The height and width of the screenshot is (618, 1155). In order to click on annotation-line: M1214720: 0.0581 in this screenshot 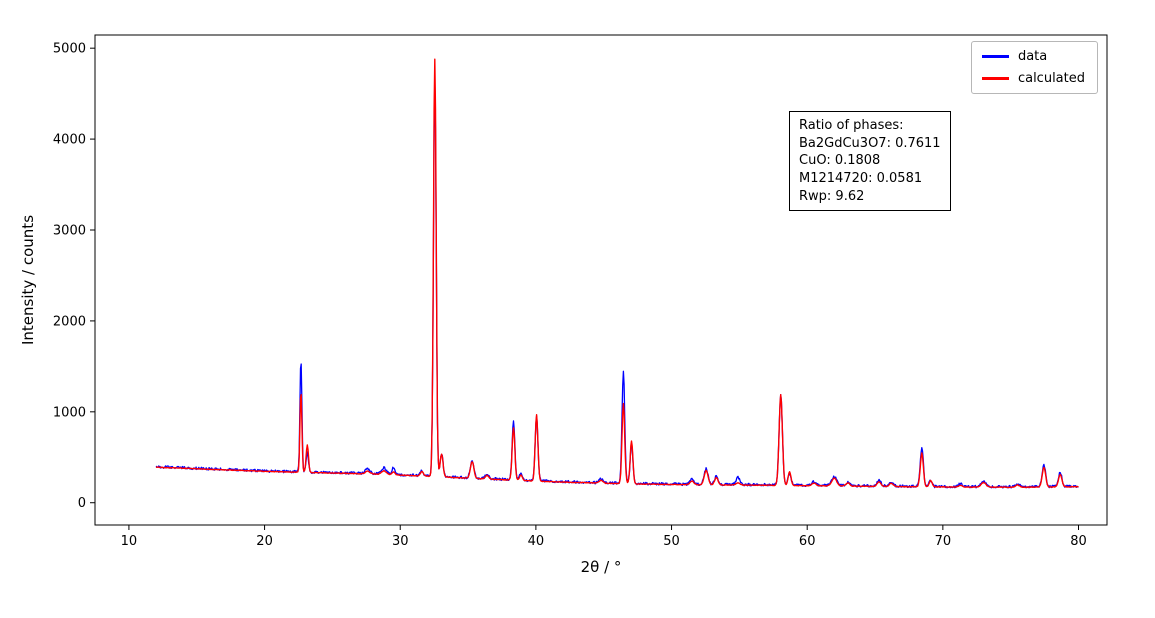, I will do `click(861, 179)`.